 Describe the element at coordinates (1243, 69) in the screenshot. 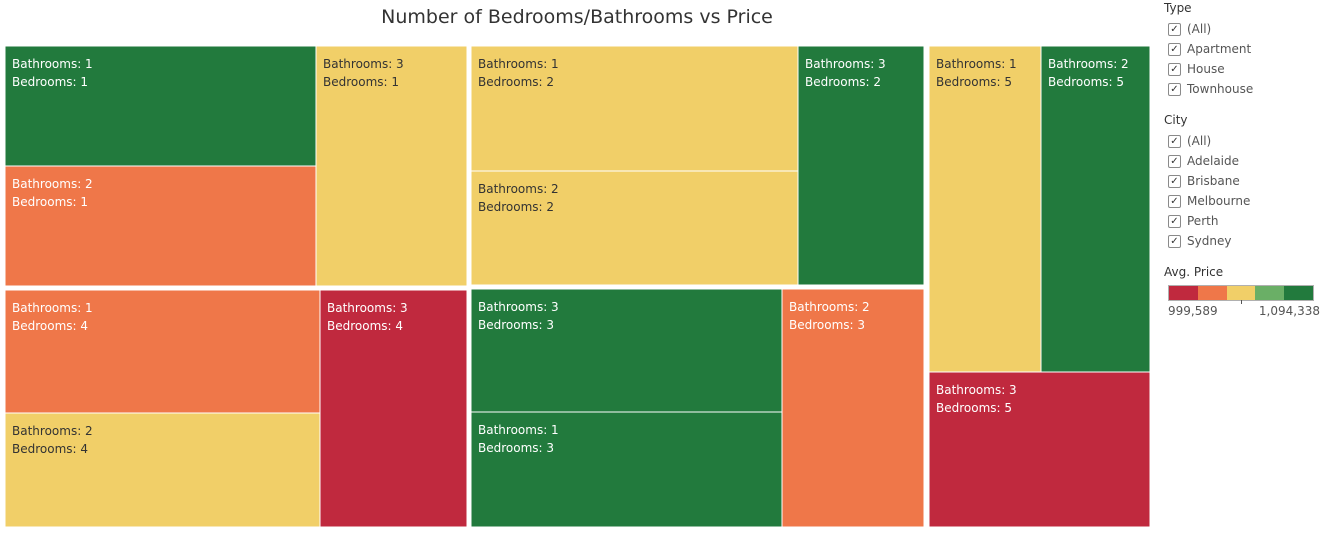

I see `type-filter-house: ✓ House` at that location.